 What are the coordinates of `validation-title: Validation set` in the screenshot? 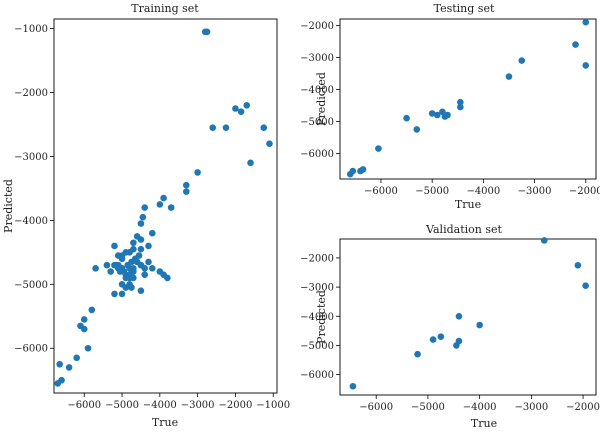 It's located at (463, 229).